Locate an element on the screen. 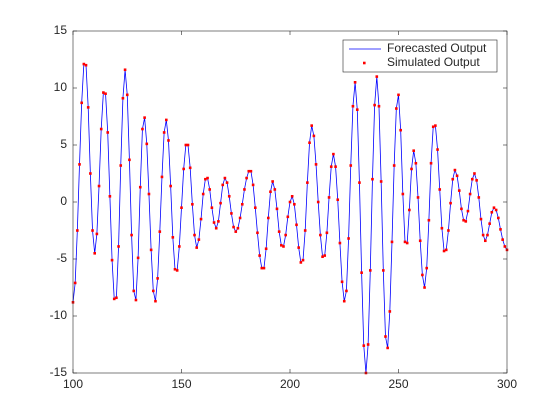  legend-box is located at coordinates (420, 56).